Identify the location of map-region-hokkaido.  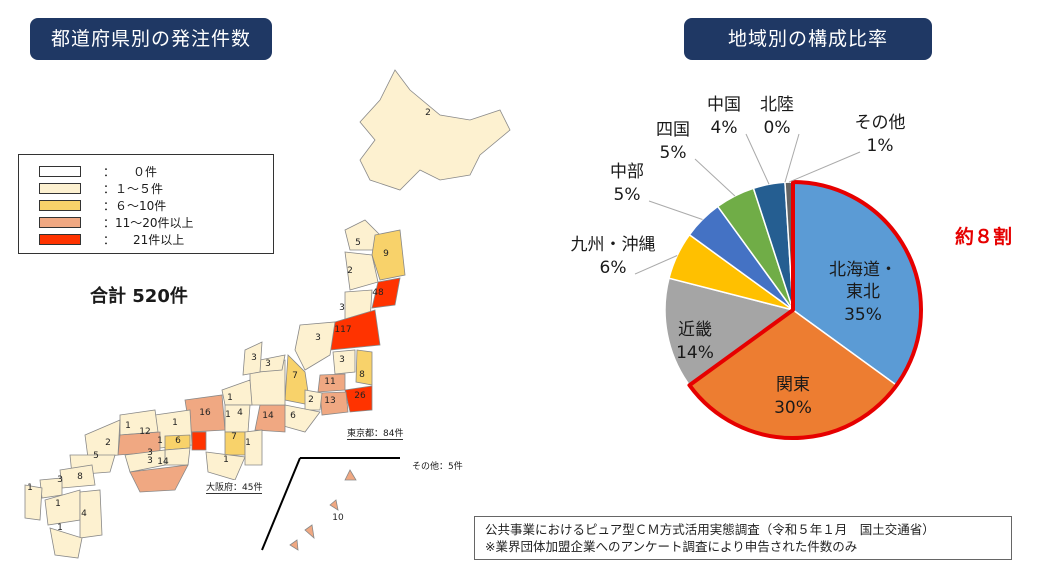
(435, 130).